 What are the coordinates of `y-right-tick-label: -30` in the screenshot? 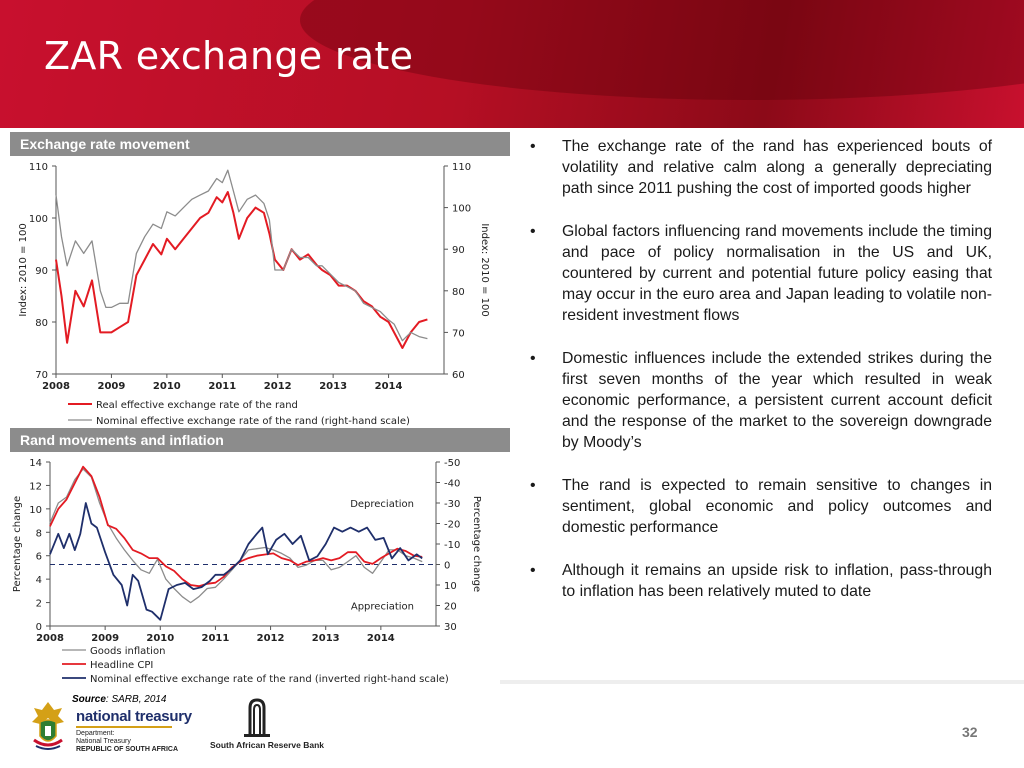 It's located at (452, 504).